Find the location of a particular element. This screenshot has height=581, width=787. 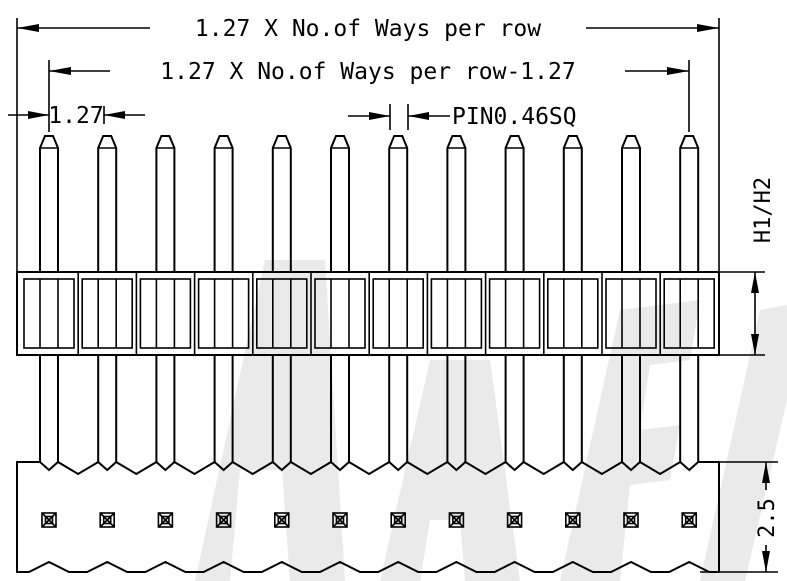

pin-size-label: PIN0.46SQ is located at coordinates (514, 117).